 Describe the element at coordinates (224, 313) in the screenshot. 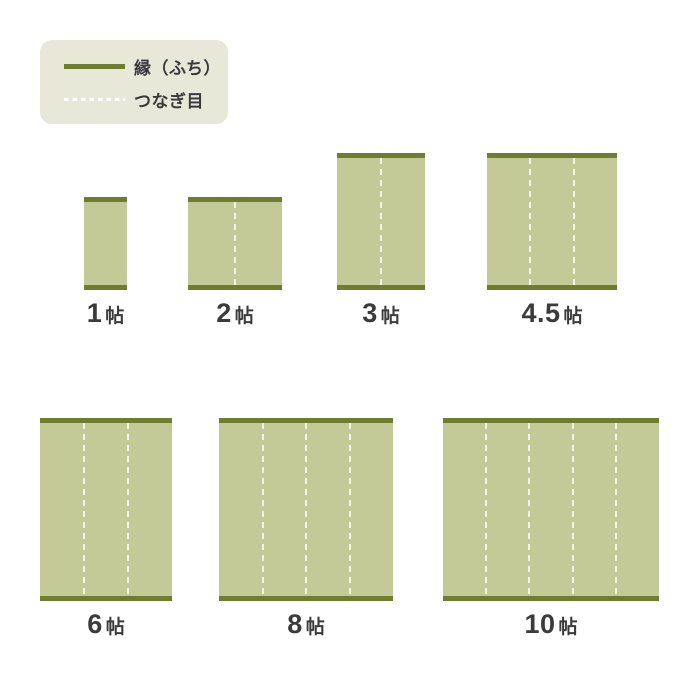

I see `mat-size-number: 2` at that location.